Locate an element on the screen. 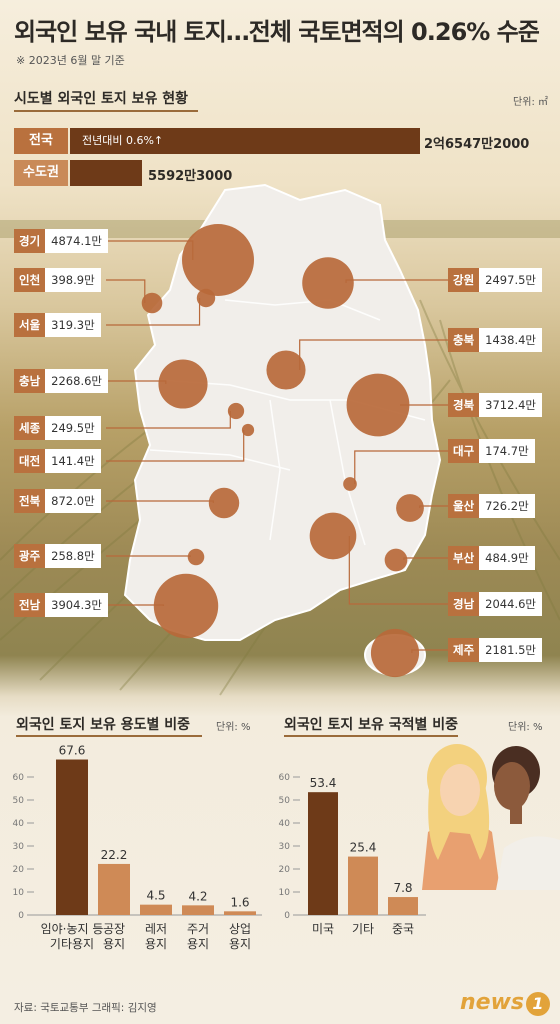  capital-value: 5592만3000 is located at coordinates (190, 176).